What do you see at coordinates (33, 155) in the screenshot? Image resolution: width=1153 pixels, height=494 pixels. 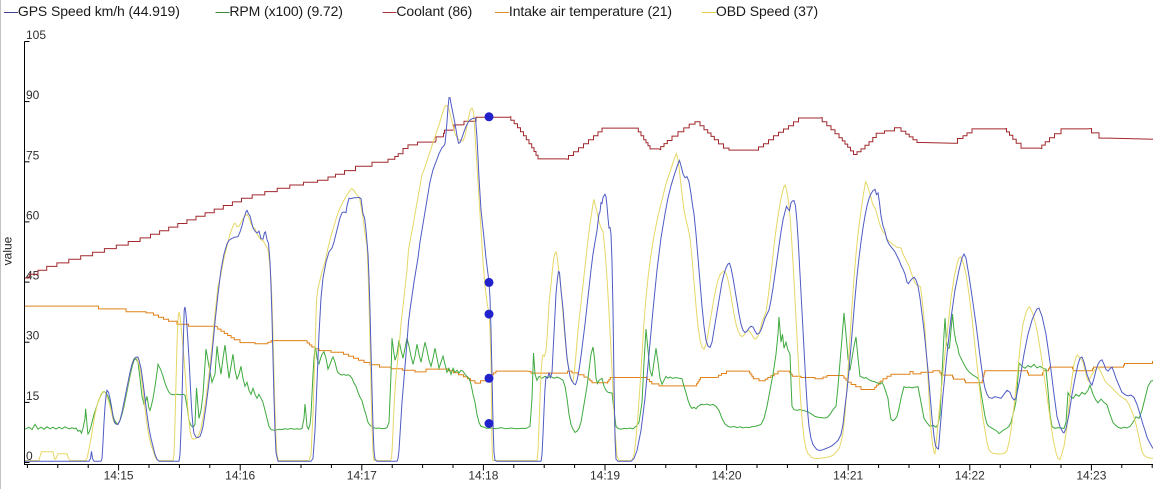 I see `svg-text: 75` at bounding box center [33, 155].